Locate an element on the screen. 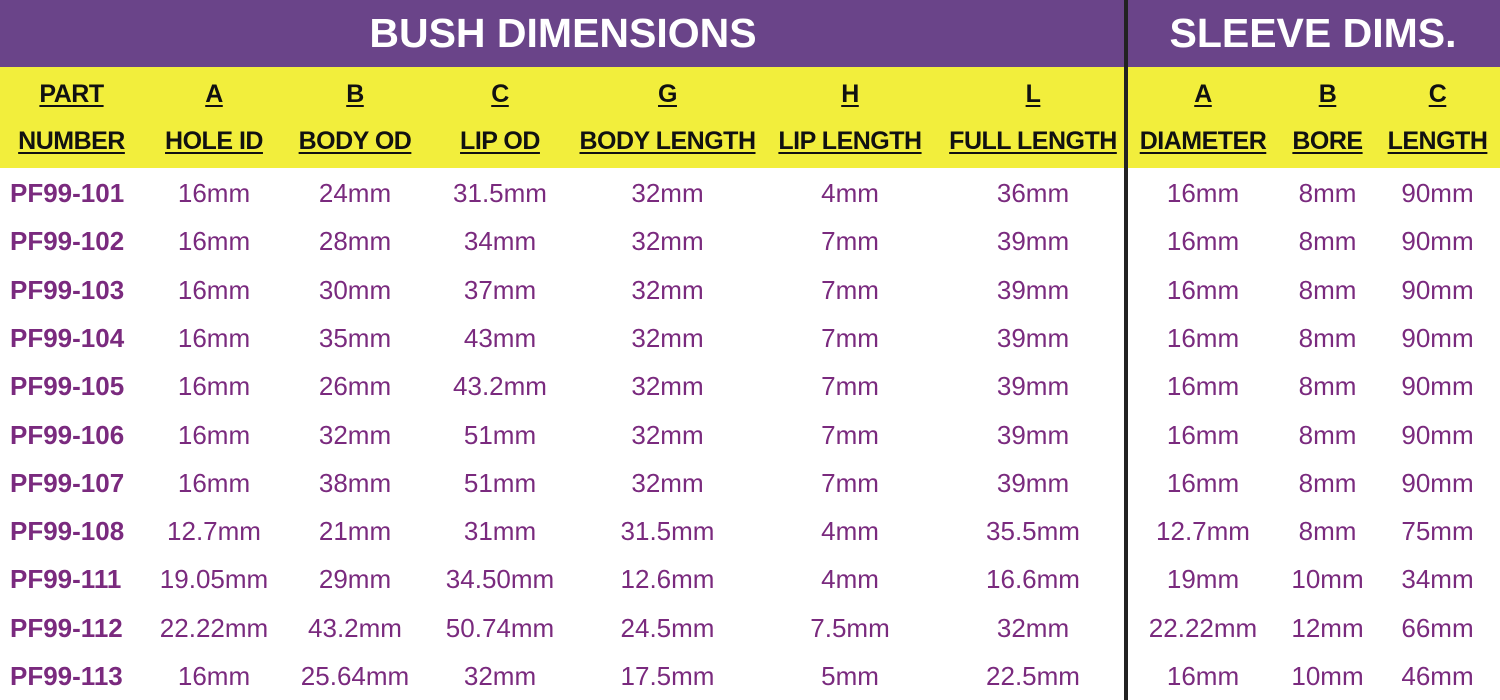 The height and width of the screenshot is (700, 1500). cell-part-number: PF99-113 is located at coordinates (66, 676).